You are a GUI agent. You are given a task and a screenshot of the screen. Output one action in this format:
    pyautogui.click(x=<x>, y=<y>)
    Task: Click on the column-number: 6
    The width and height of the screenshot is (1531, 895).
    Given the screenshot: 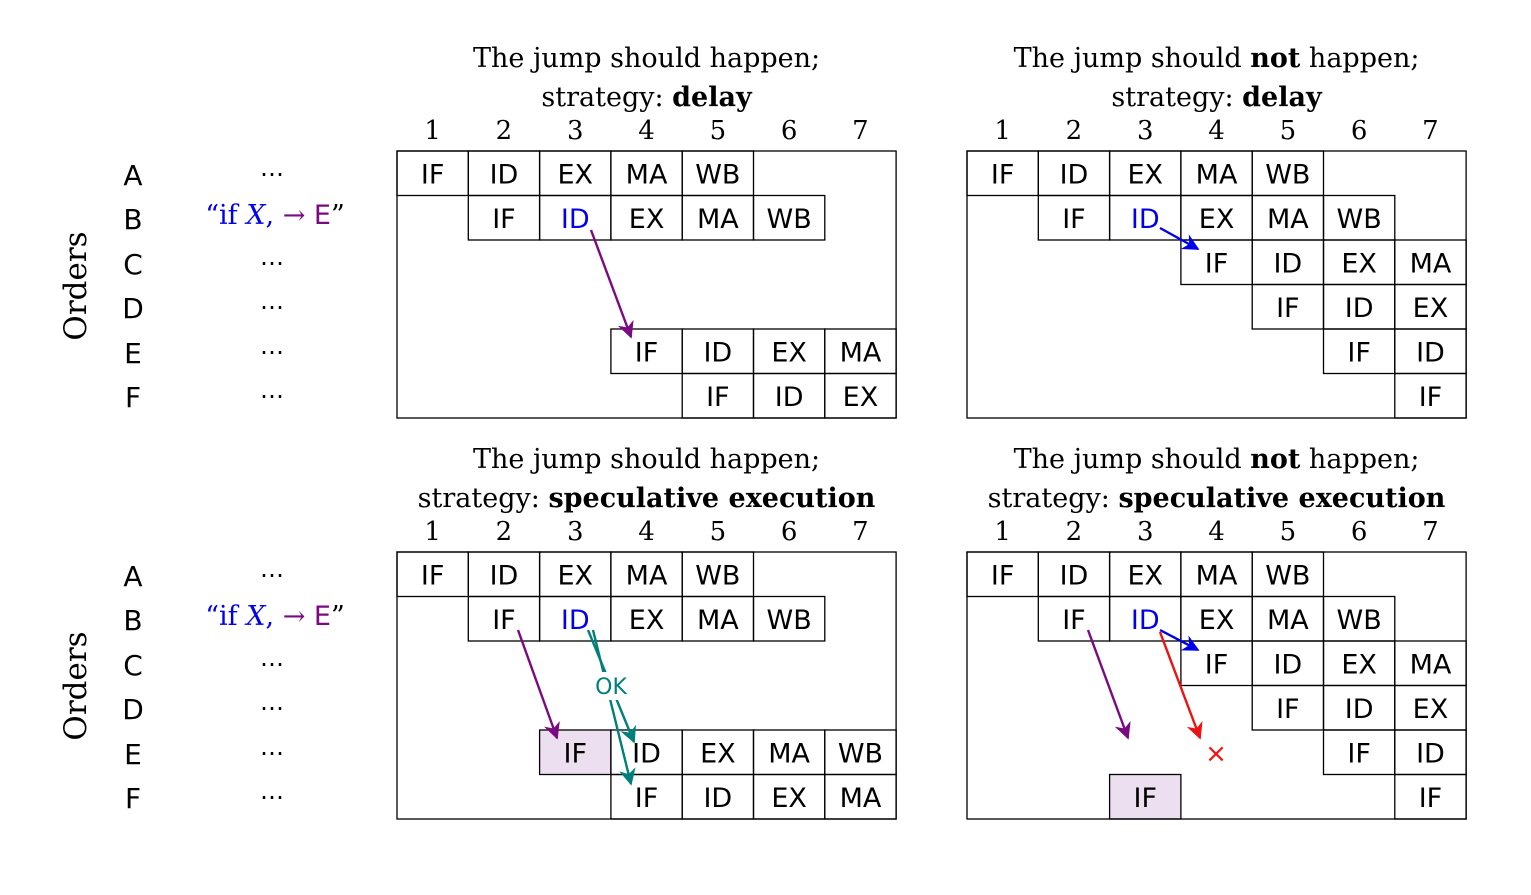 What is the action you would take?
    pyautogui.click(x=1359, y=131)
    